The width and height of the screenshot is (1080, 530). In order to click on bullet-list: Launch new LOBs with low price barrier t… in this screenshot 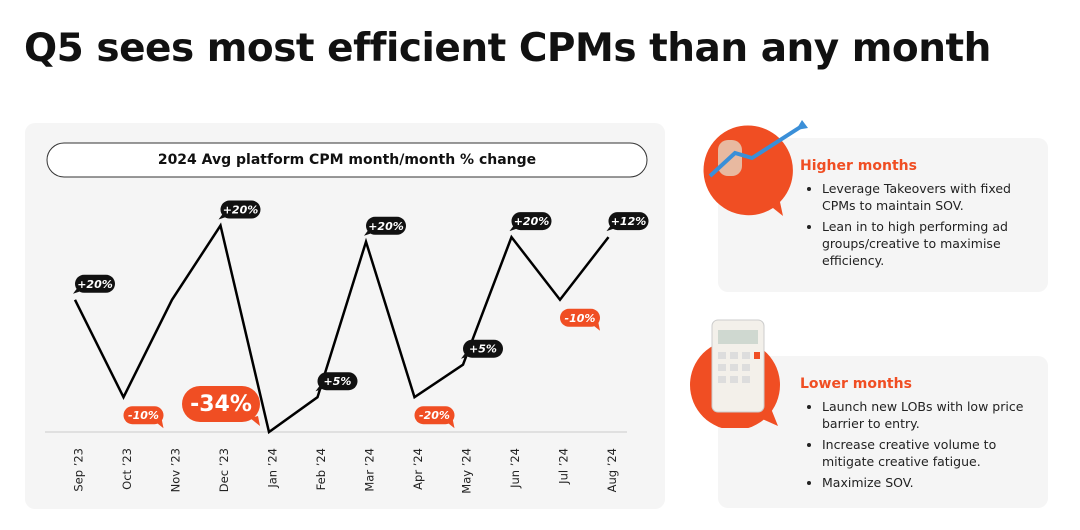, I will do `click(883, 444)`.